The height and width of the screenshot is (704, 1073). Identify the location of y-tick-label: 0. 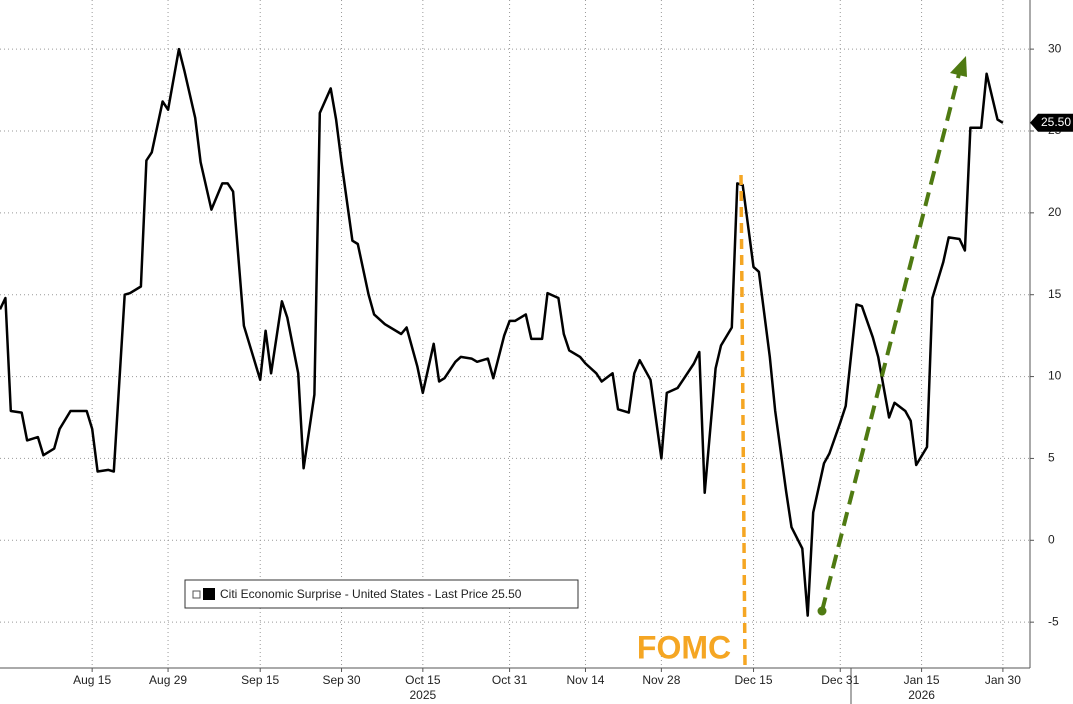
(1051, 539).